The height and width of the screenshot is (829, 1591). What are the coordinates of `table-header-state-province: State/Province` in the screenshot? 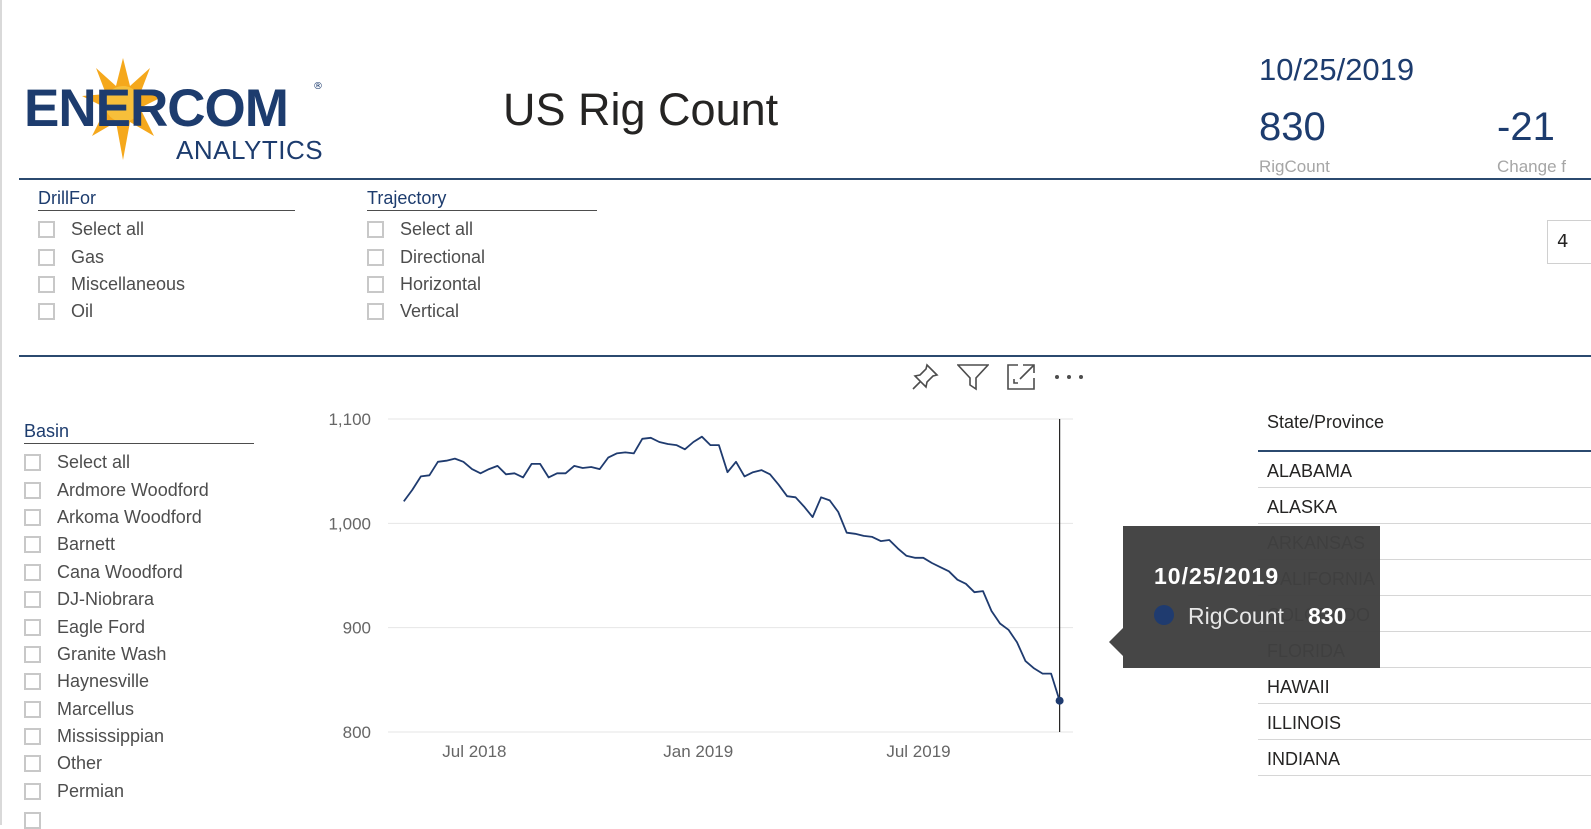 It's located at (1326, 422).